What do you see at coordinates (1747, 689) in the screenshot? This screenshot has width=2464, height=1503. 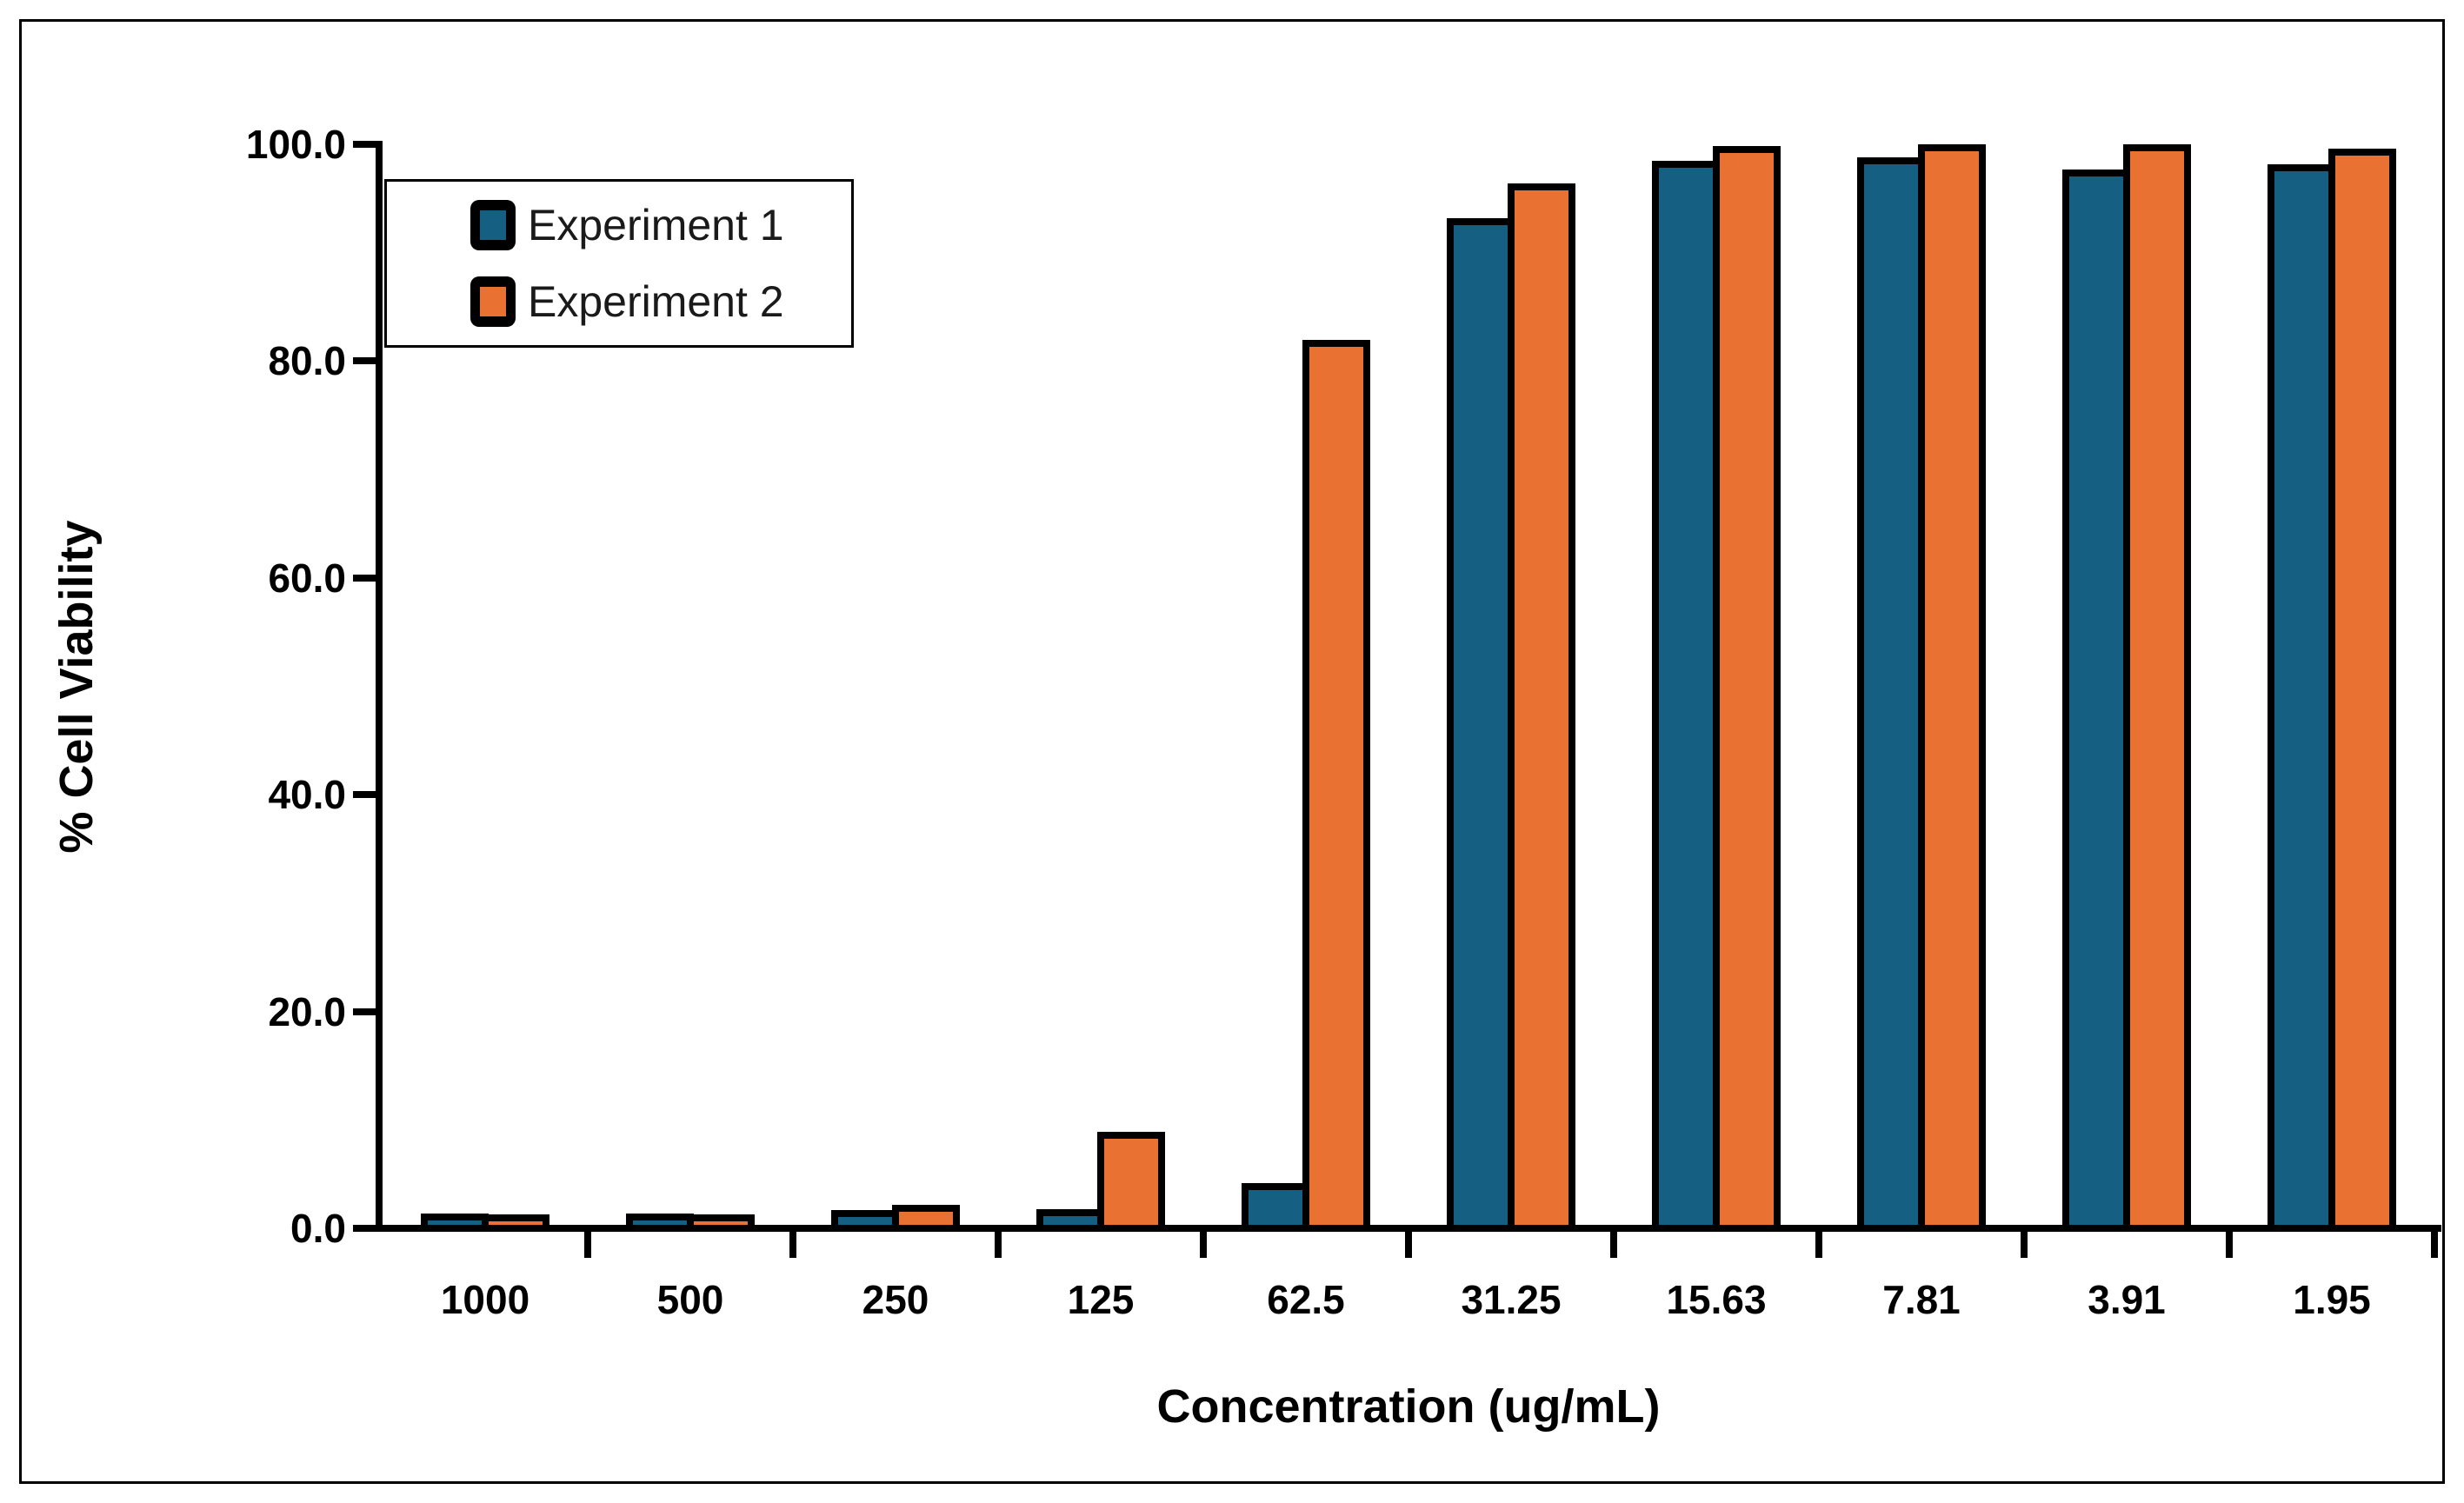 I see `bar-experiment-2-15.63` at bounding box center [1747, 689].